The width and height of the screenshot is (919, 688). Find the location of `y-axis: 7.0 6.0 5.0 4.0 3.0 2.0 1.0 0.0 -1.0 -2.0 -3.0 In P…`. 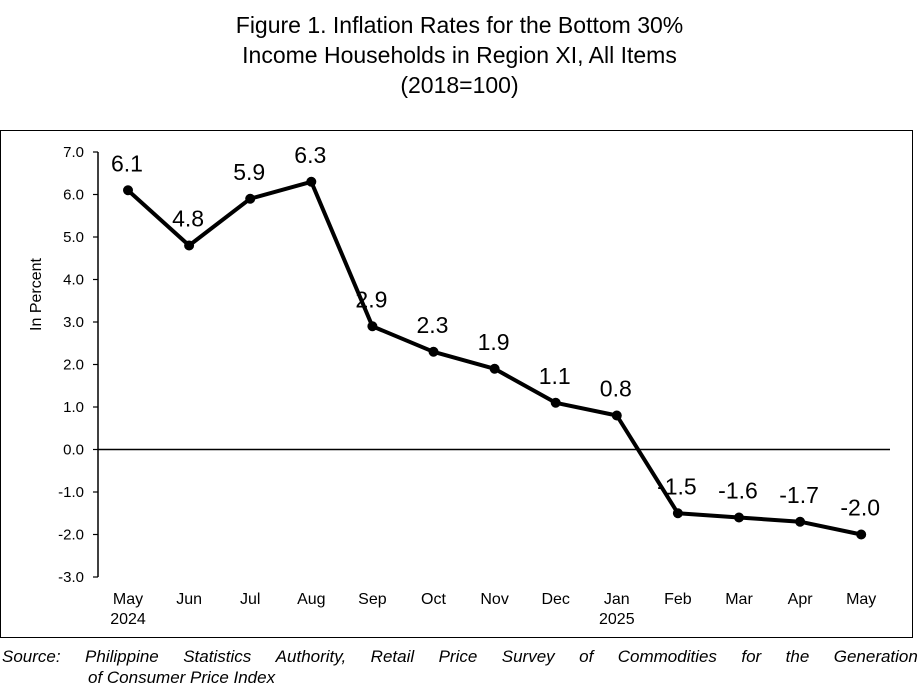

y-axis: 7.0 6.0 5.0 4.0 3.0 2.0 1.0 0.0 -1.0 -2.0 -3.0 In P… is located at coordinates (63, 365).